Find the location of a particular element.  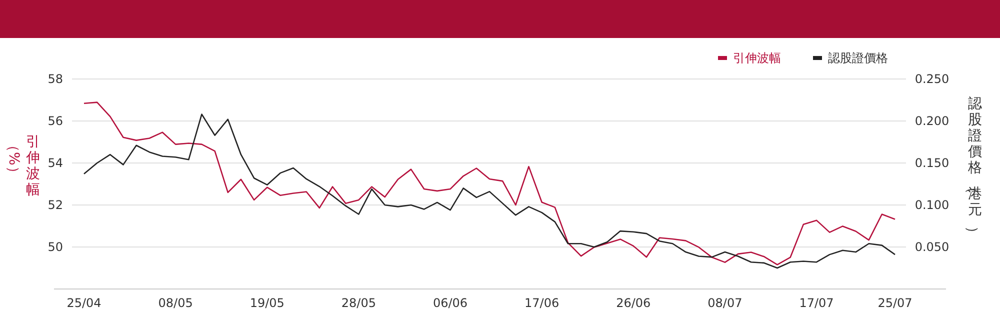

x-tick-label: 17/06 is located at coordinates (542, 303).